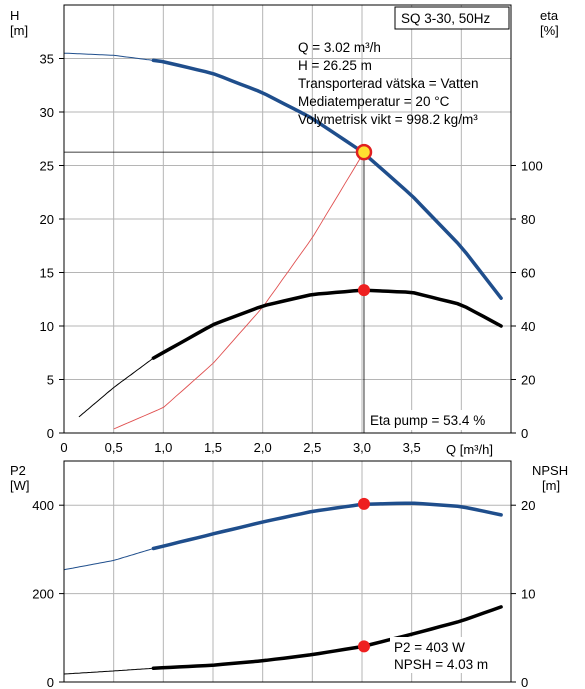 The height and width of the screenshot is (689, 585). I want to click on p2-tick-label: 0, so click(50, 682).